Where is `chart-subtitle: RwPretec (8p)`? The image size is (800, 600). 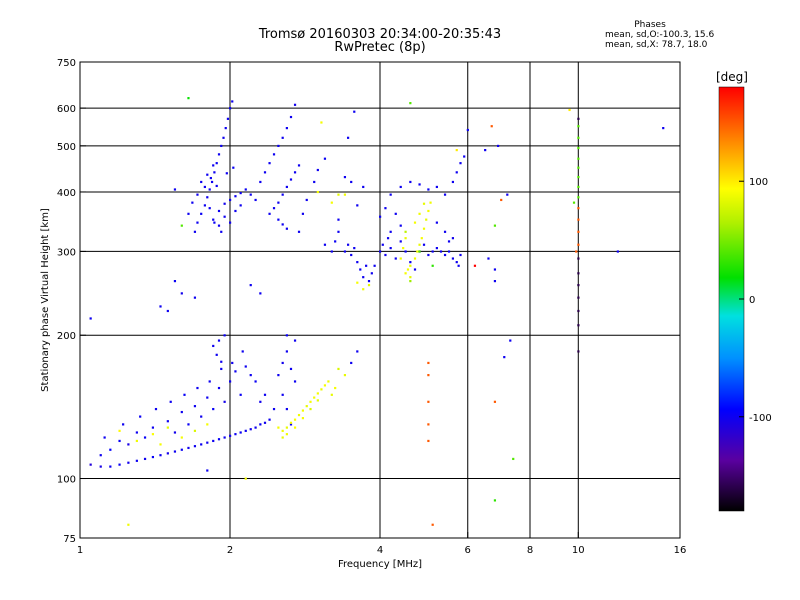
chart-subtitle: RwPretec (8p) is located at coordinates (380, 47).